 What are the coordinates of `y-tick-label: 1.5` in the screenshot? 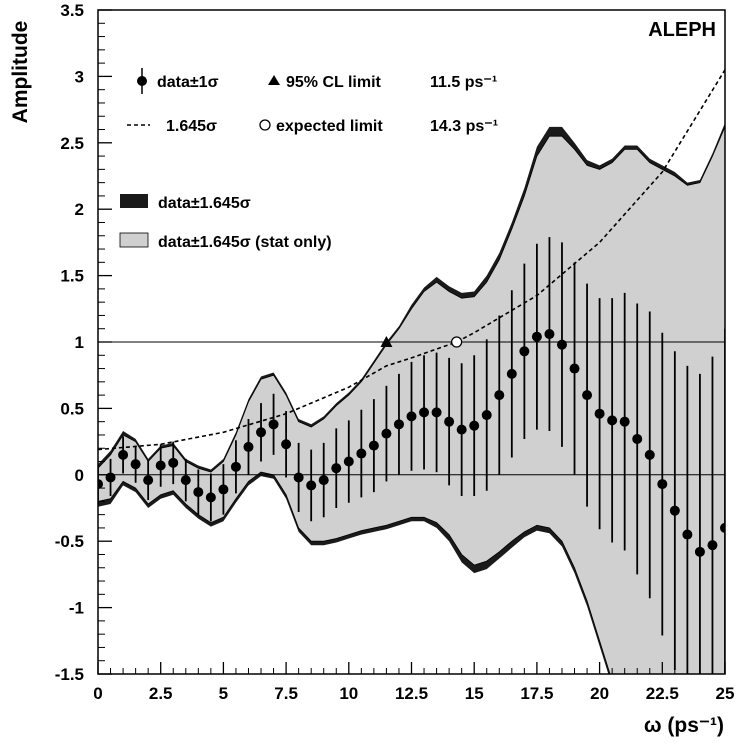 It's located at (72, 276).